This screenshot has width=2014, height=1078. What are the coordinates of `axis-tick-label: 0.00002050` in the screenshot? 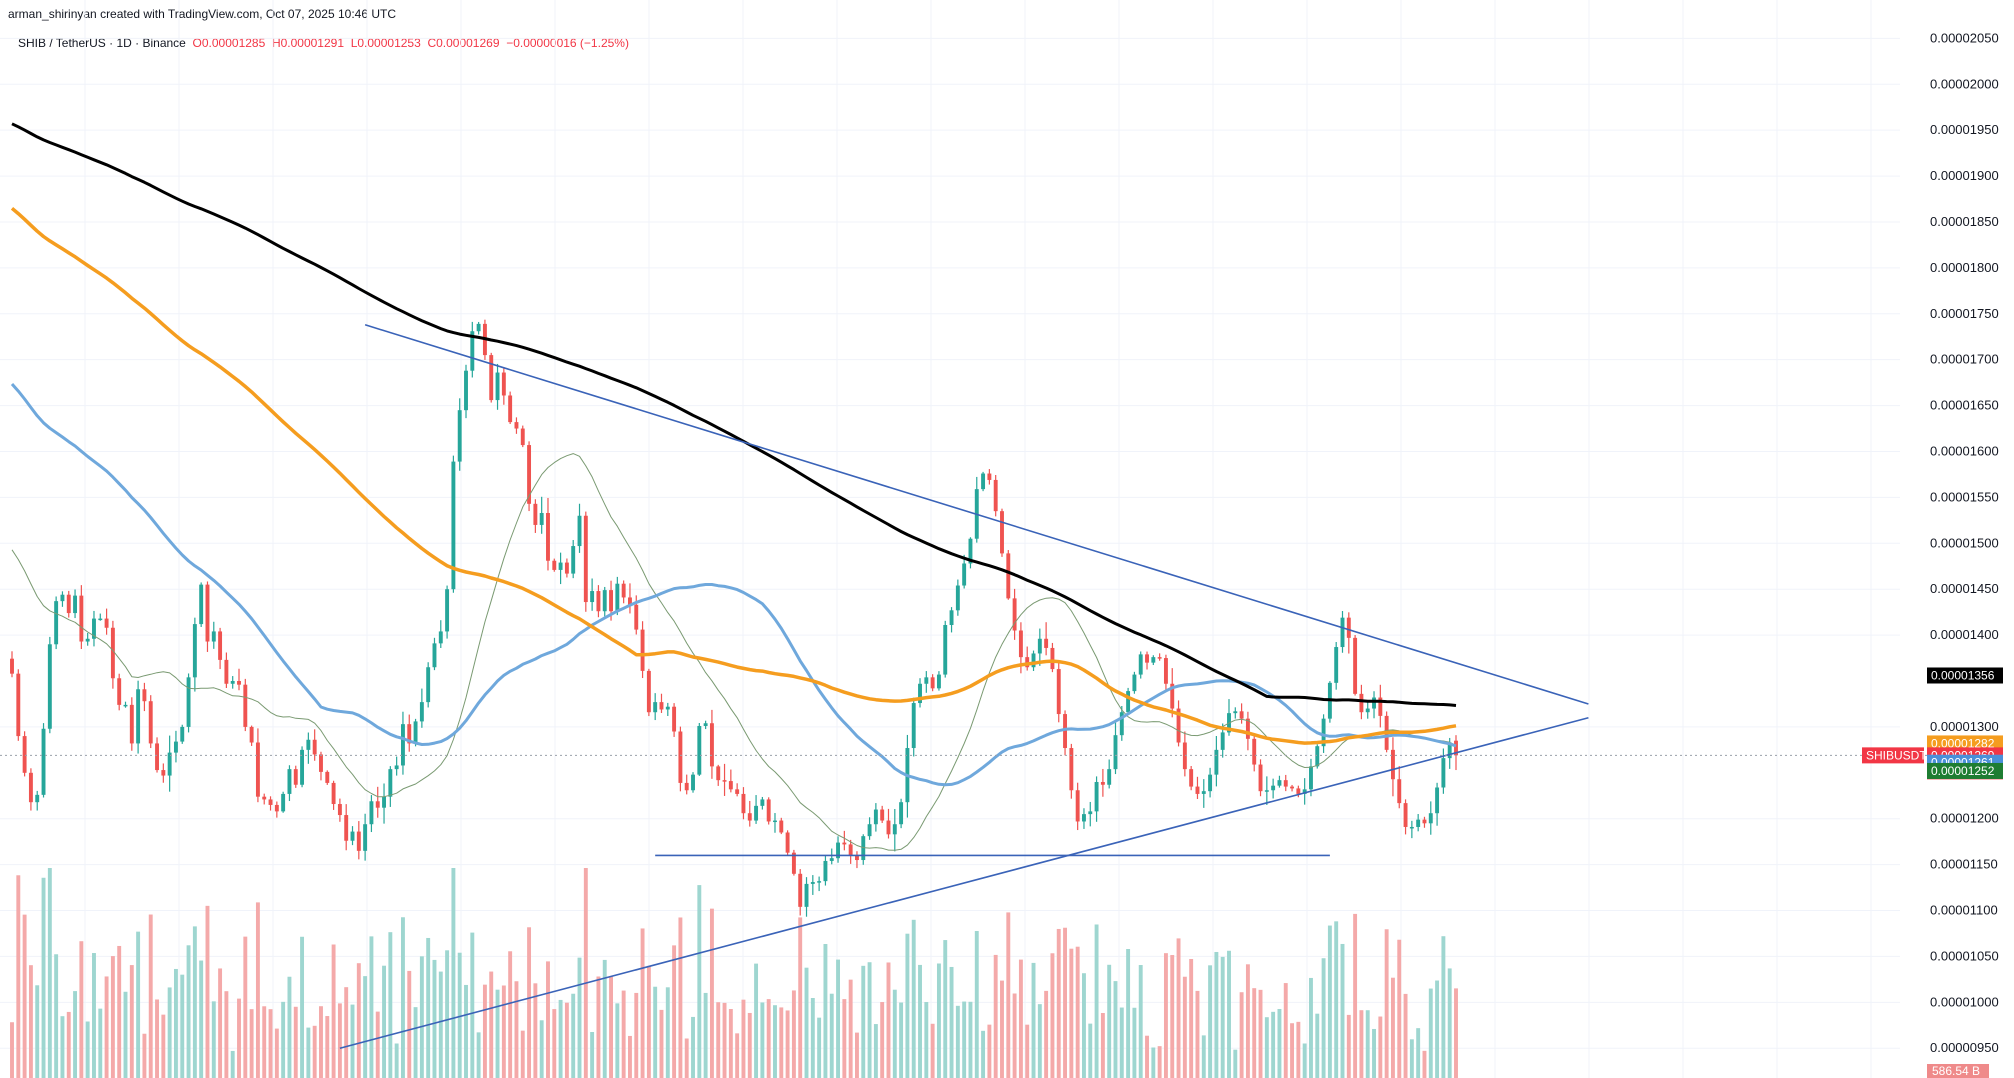 It's located at (1964, 37).